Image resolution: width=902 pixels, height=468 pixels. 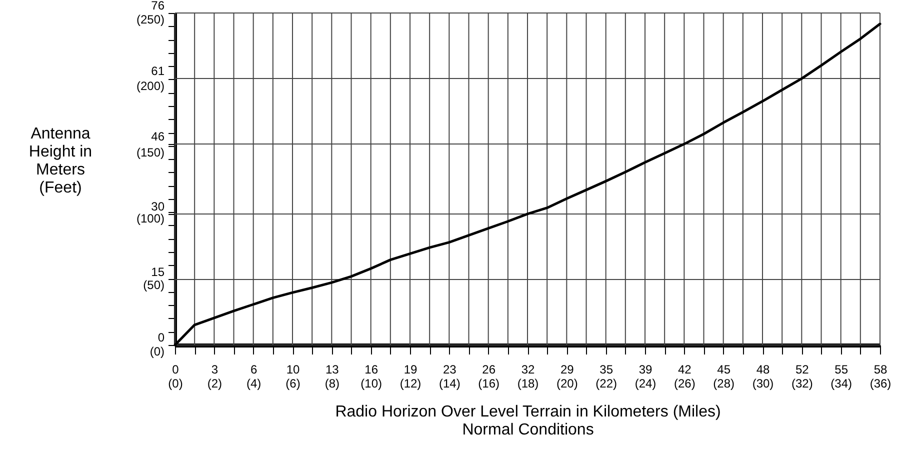 I want to click on x-tick-label: 58 (36), so click(x=881, y=376).